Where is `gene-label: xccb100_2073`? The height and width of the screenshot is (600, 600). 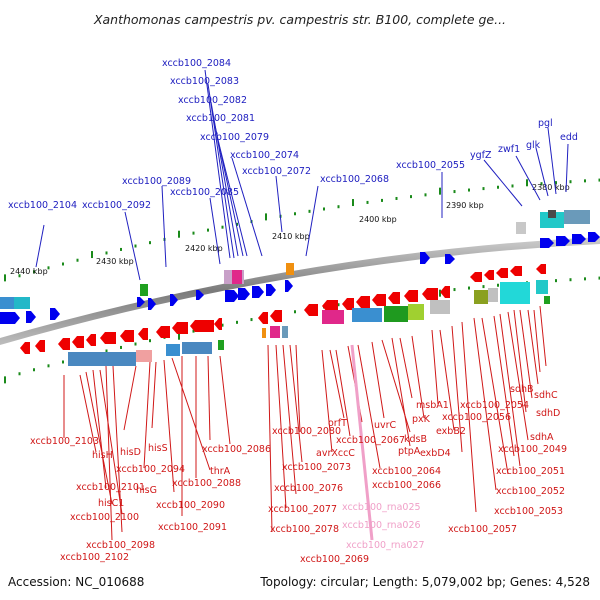 gene-label: xccb100_2073 is located at coordinates (316, 467).